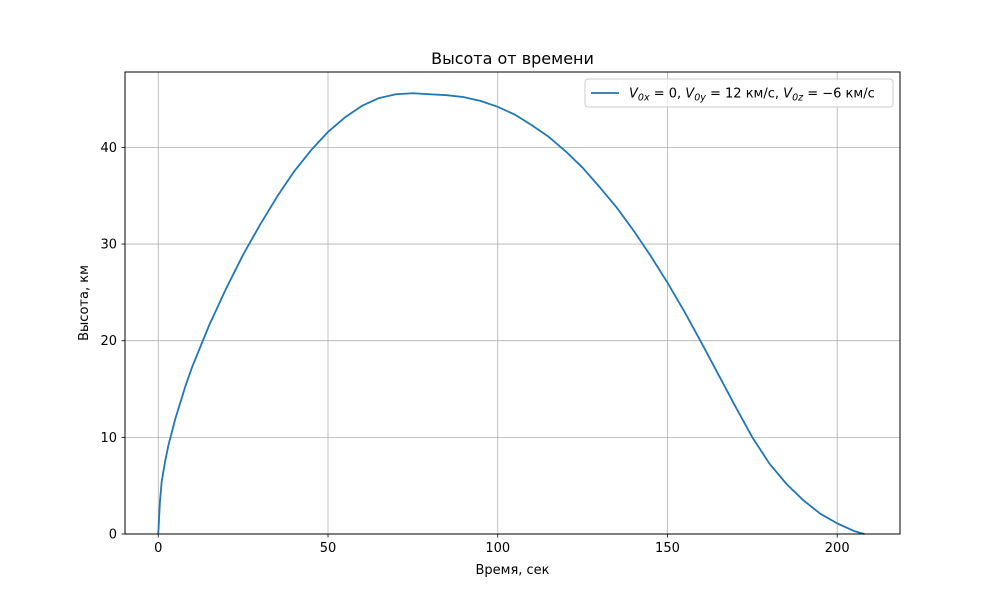 This screenshot has width=1000, height=605. I want to click on x-tick-label: 150, so click(667, 548).